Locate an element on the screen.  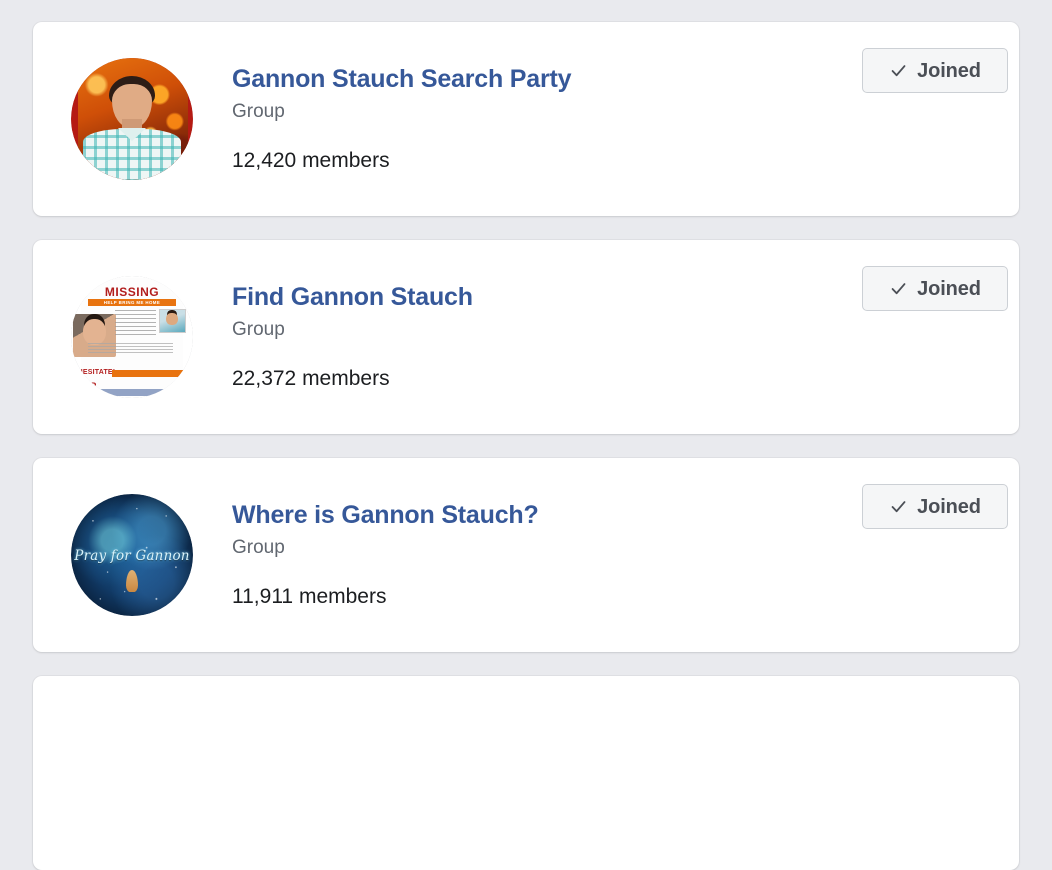
poster-headline: MISSING is located at coordinates (132, 291).